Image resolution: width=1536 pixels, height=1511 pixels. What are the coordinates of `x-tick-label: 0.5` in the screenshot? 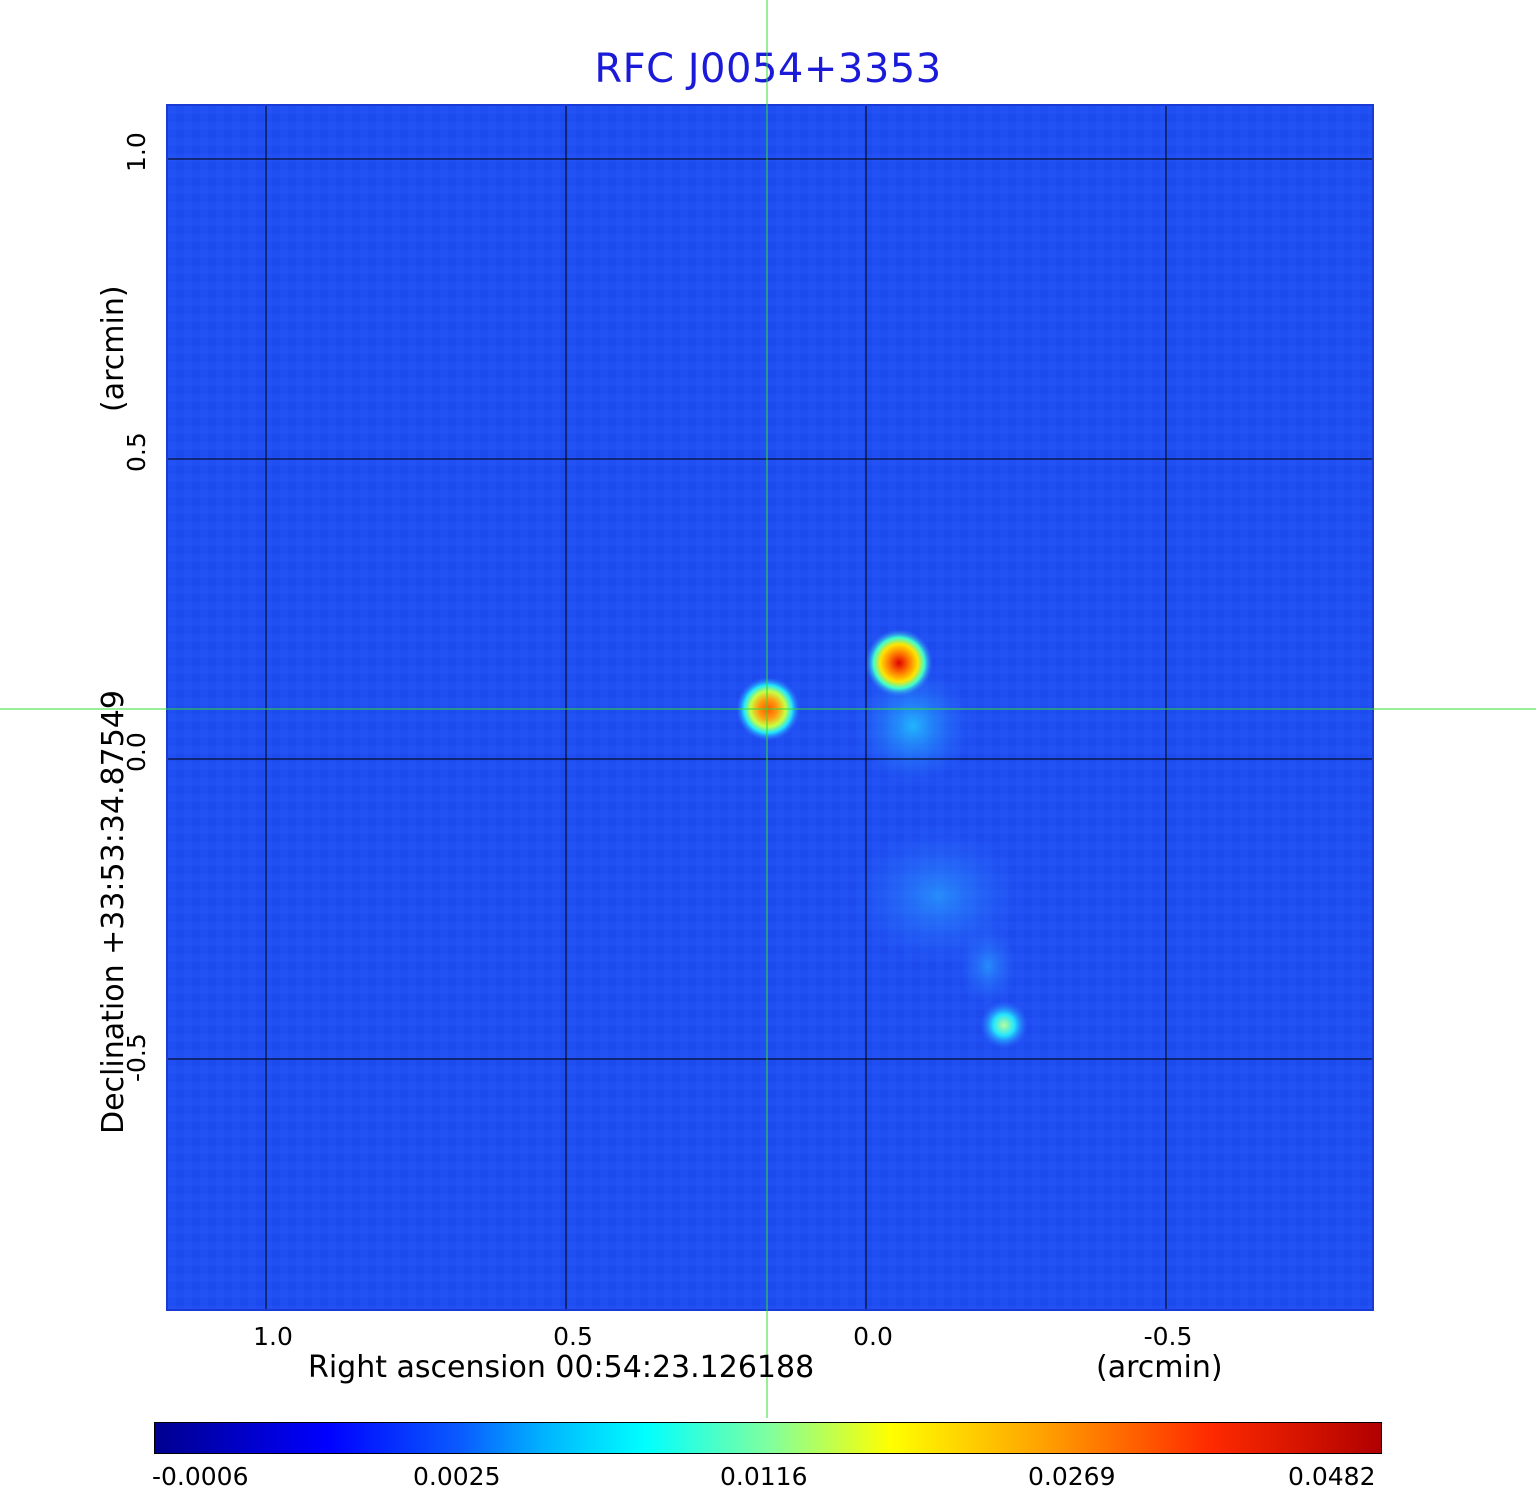 It's located at (573, 1336).